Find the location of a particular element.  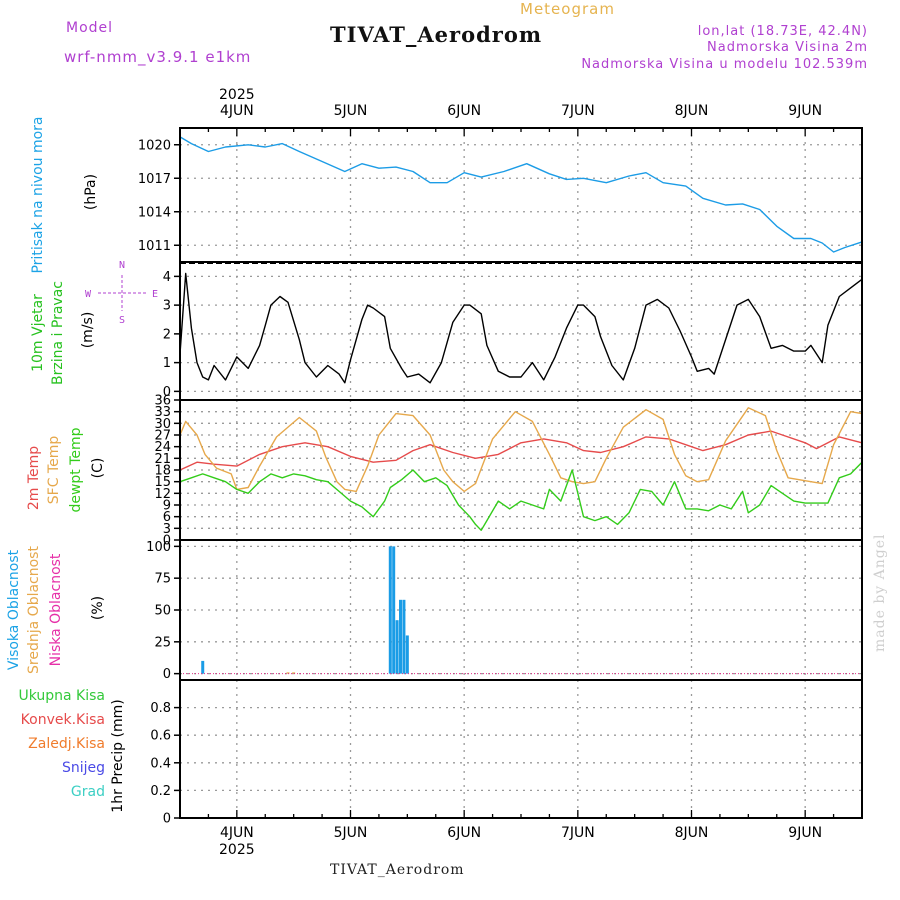

model-value: wrf-nmm_v3.9.1 e1km is located at coordinates (158, 57).